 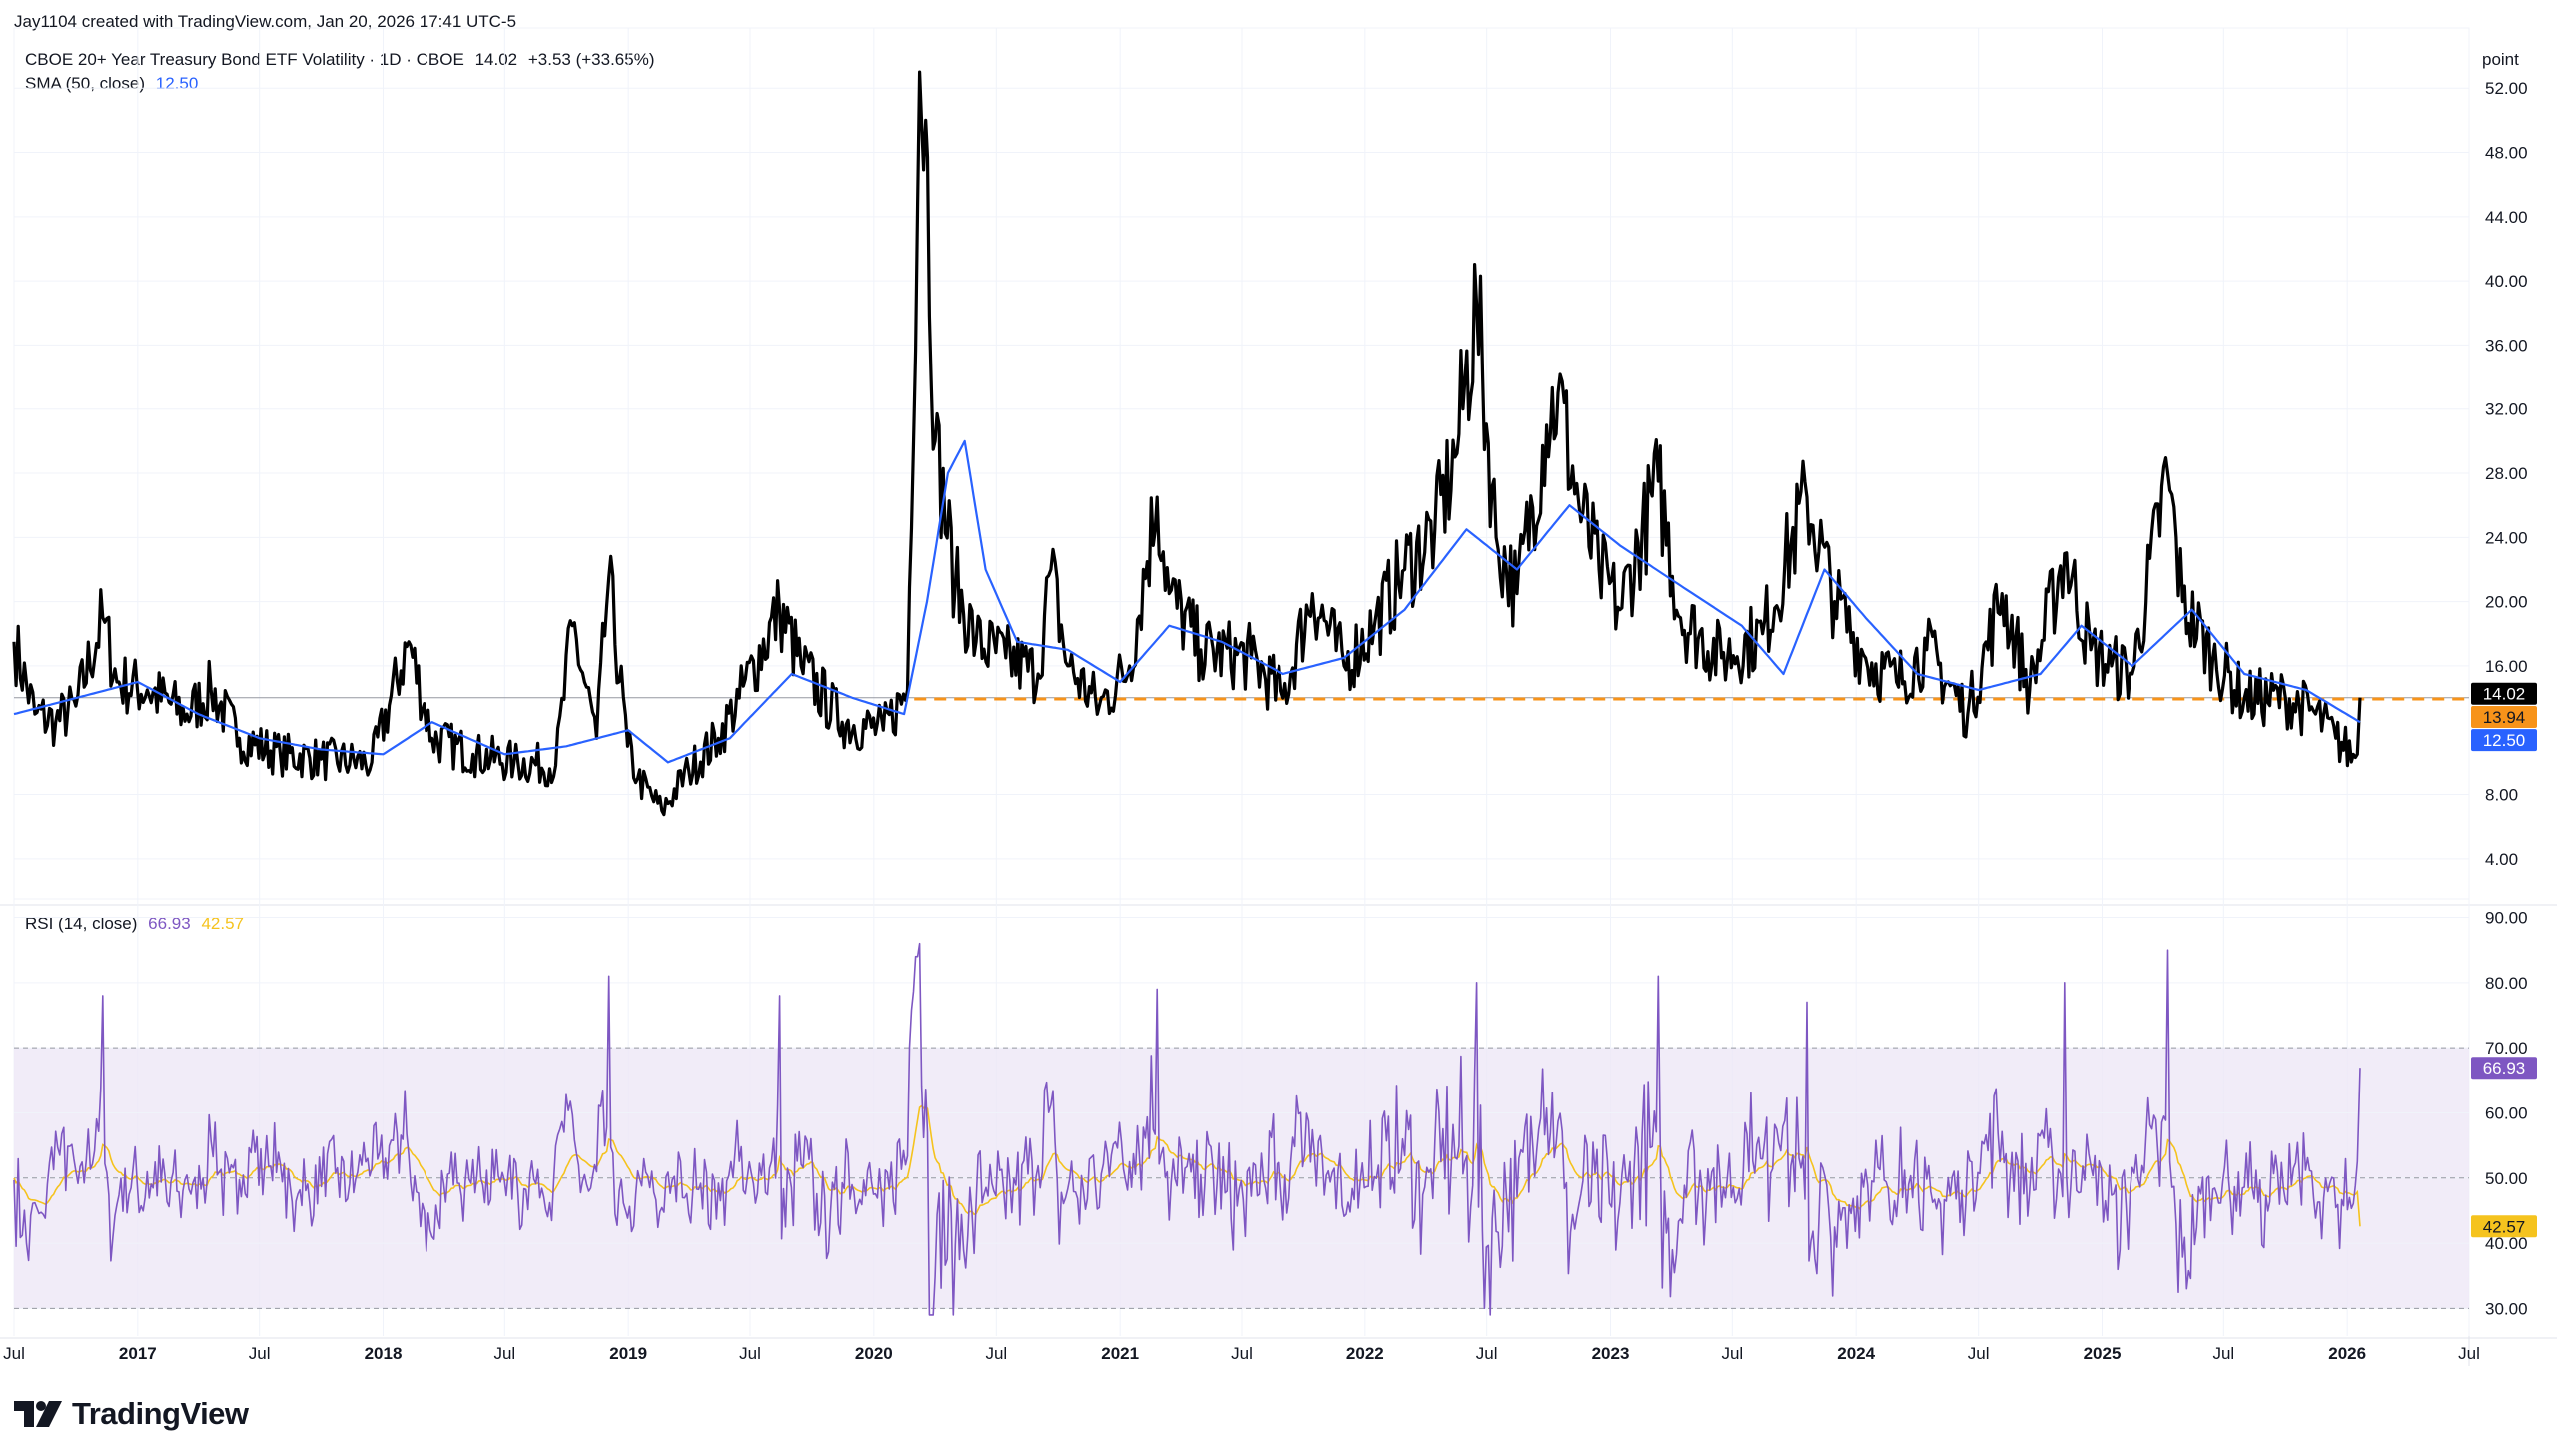 What do you see at coordinates (2500, 59) in the screenshot?
I see `unit-label: point` at bounding box center [2500, 59].